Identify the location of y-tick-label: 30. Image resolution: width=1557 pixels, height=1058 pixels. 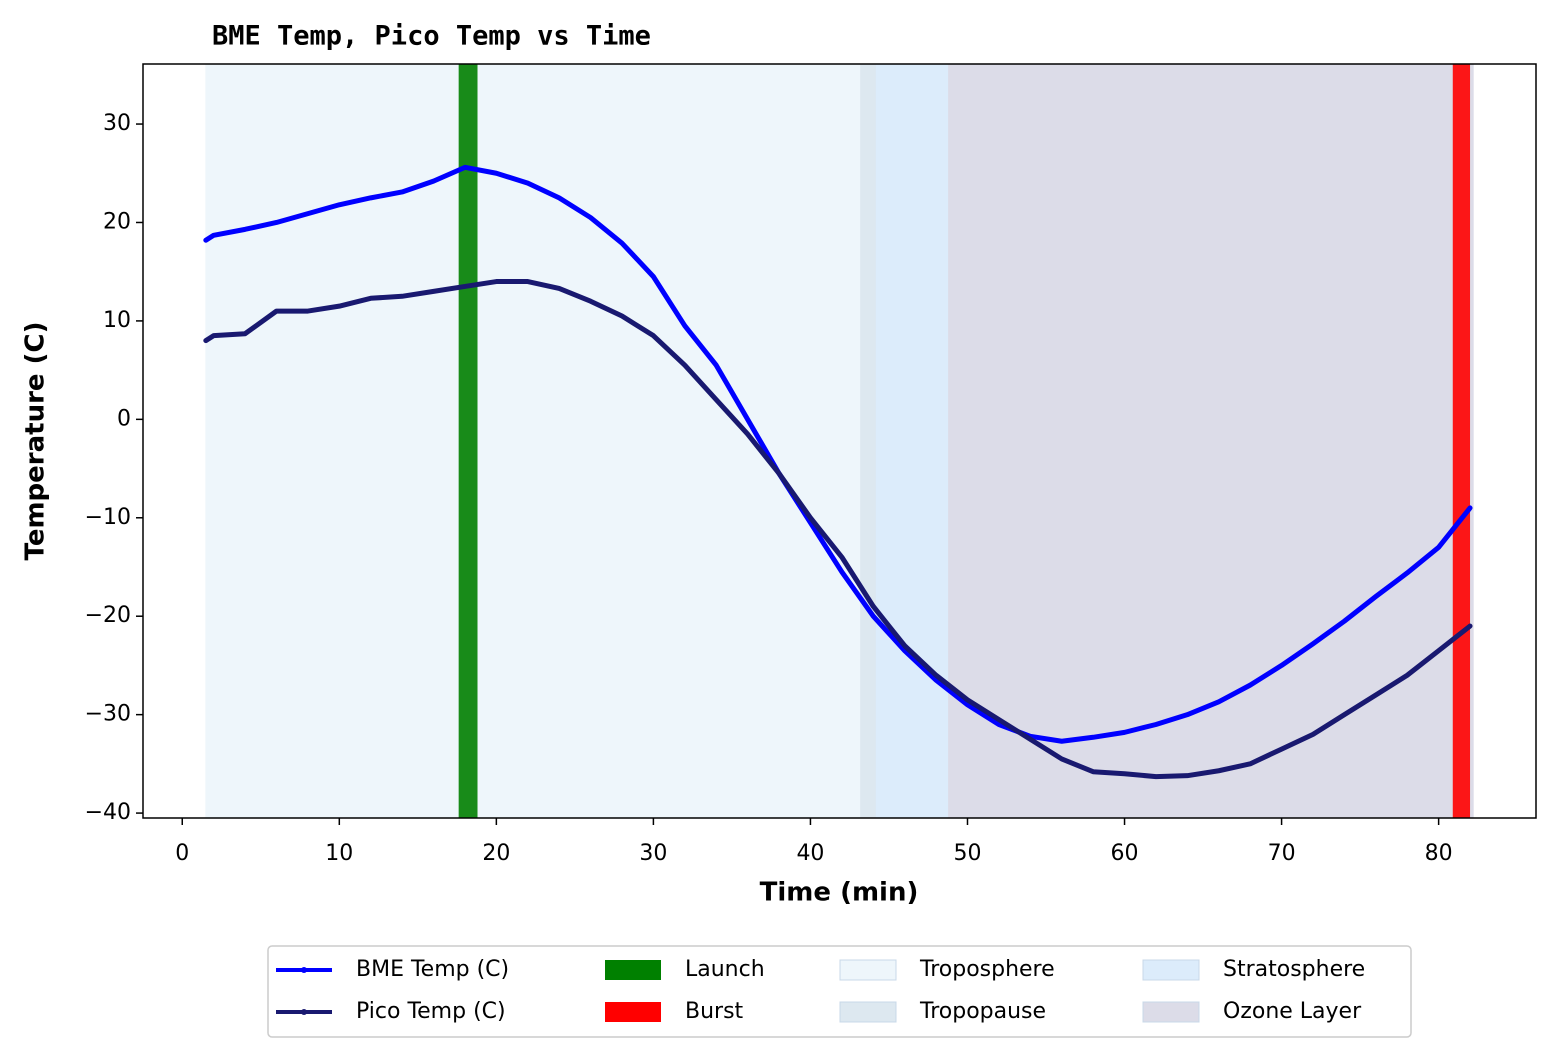
(117, 123).